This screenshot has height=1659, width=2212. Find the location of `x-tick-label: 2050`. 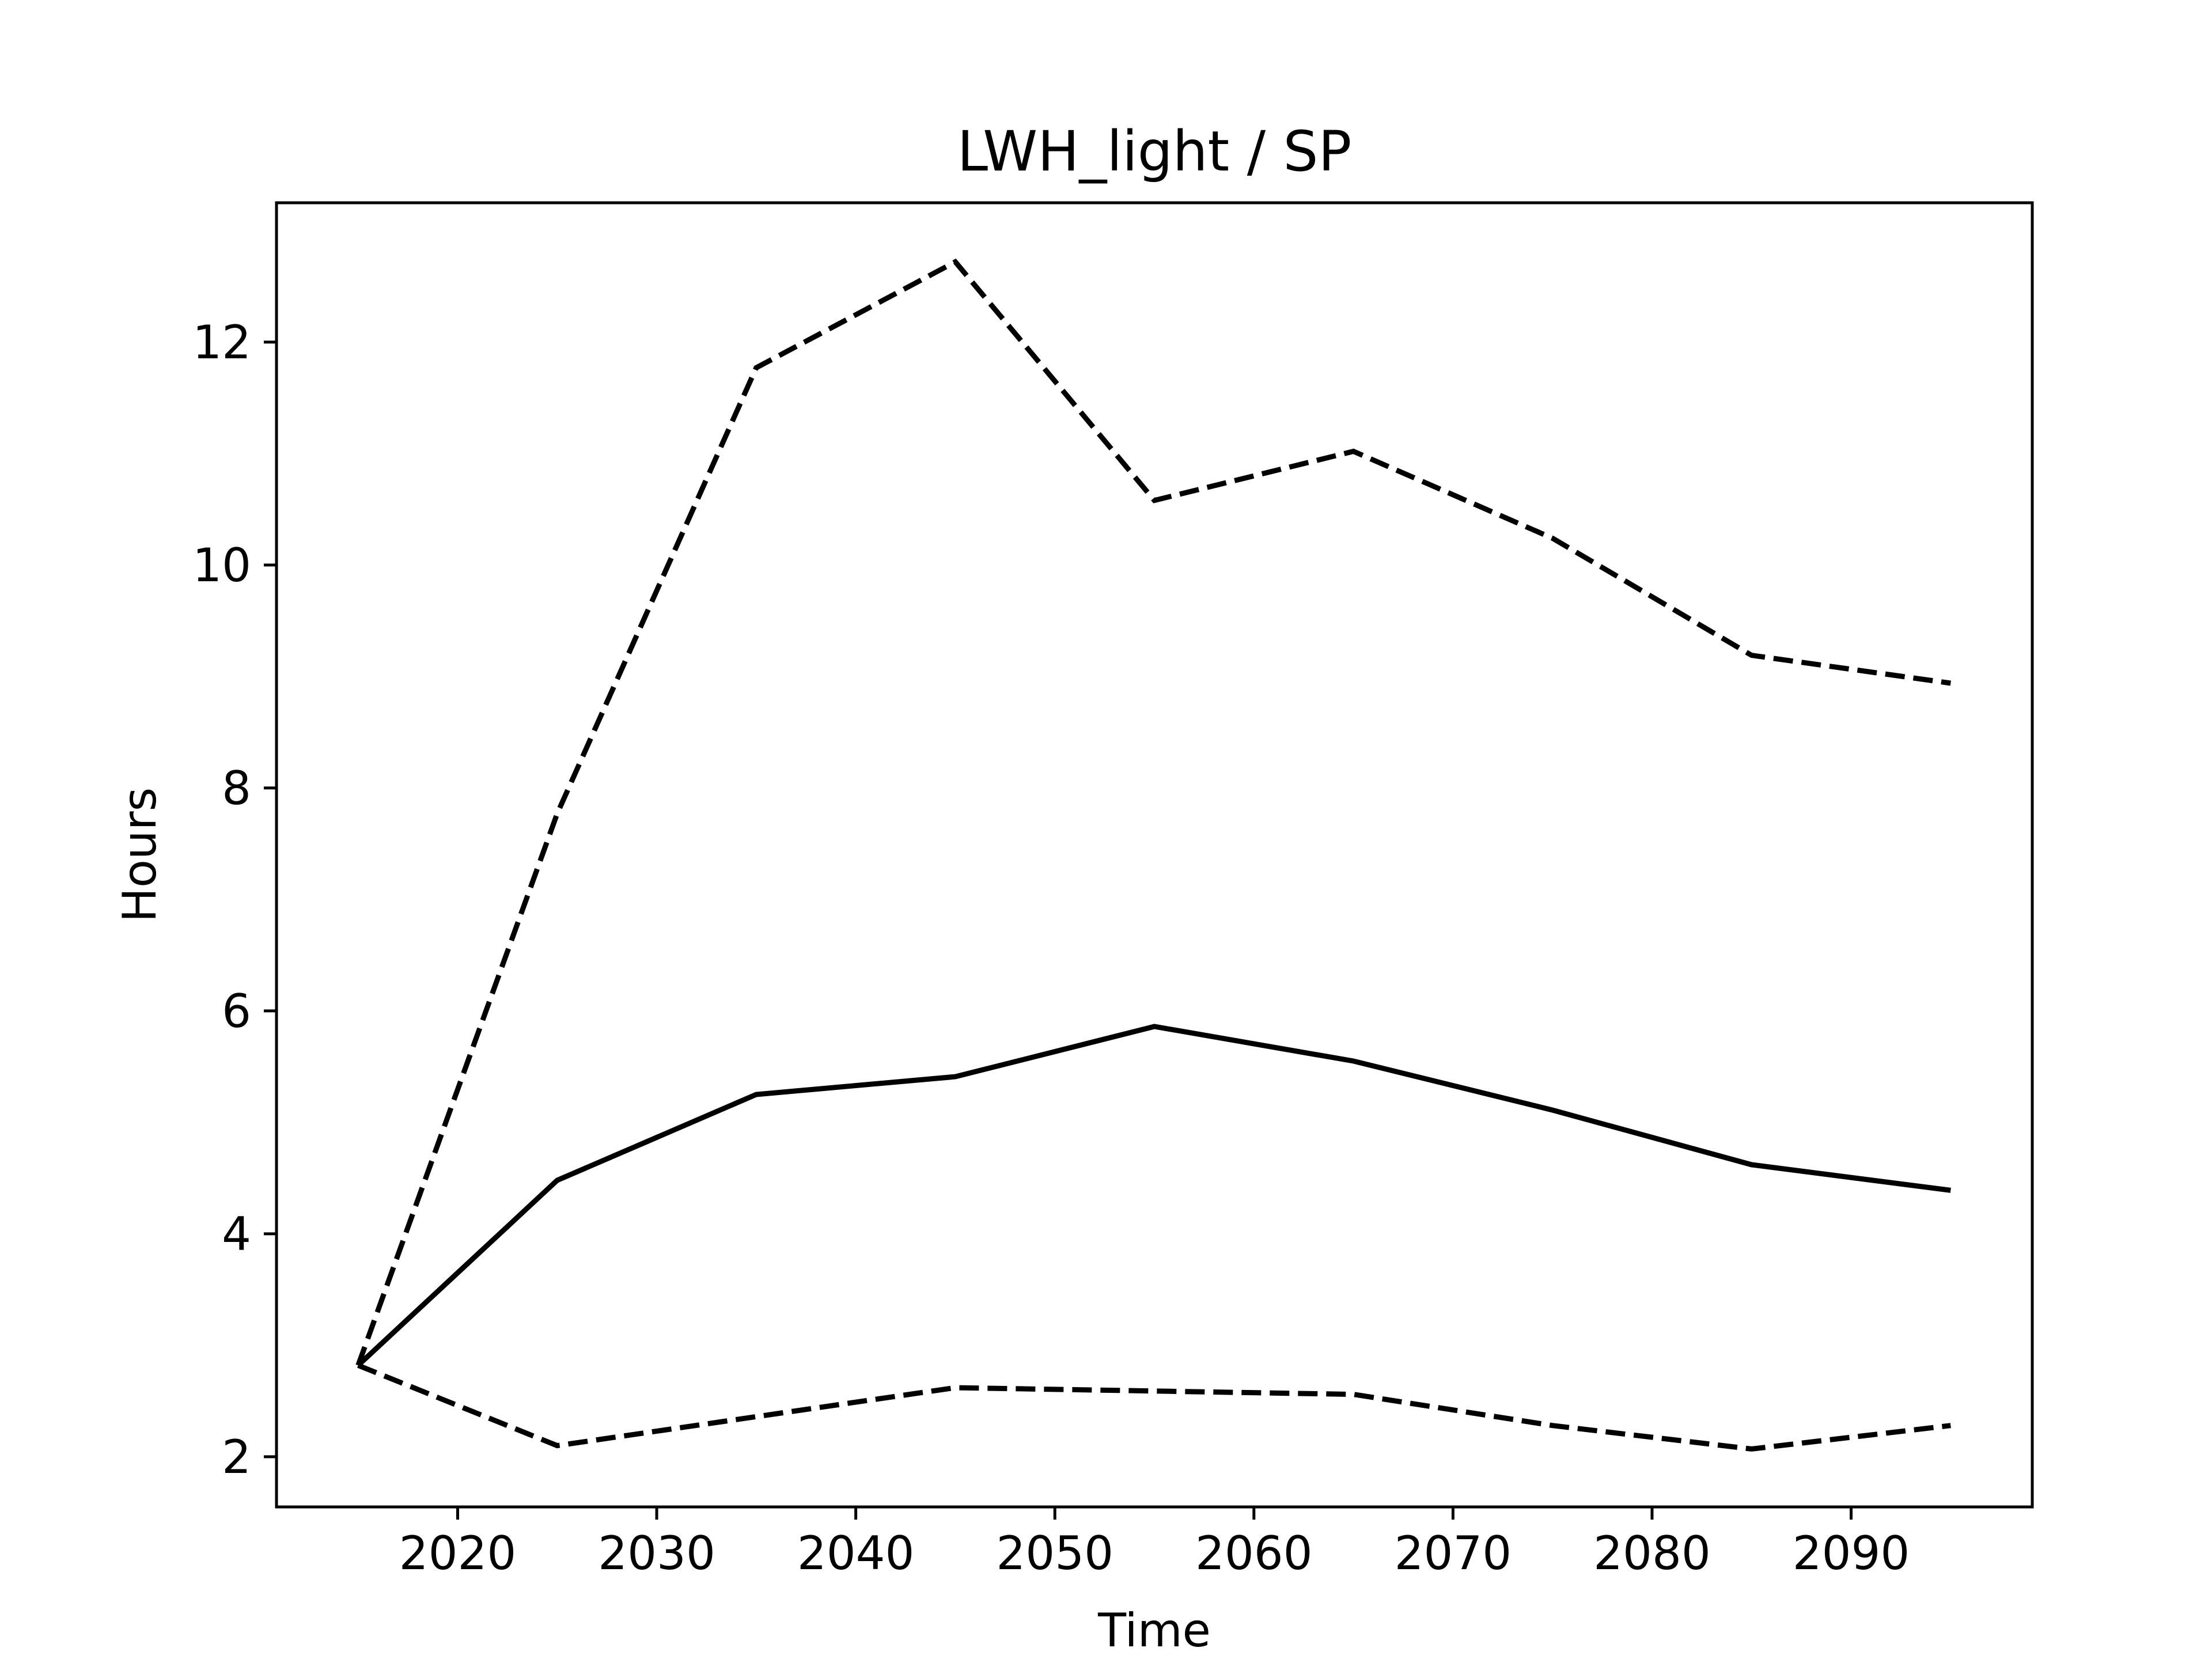

x-tick-label: 2050 is located at coordinates (1054, 1553).